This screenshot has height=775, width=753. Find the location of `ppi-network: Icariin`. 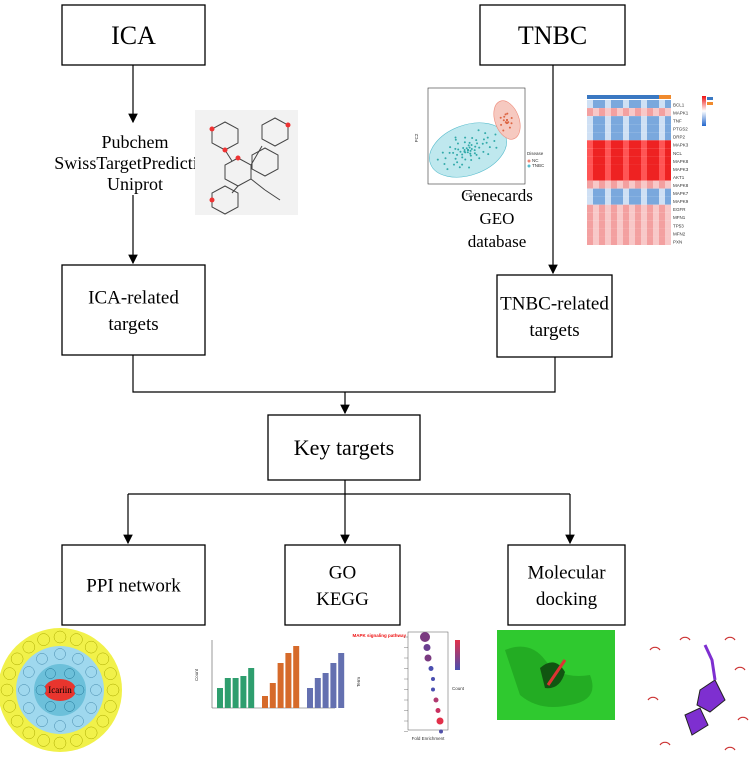

ppi-network: Icariin is located at coordinates (61, 690).